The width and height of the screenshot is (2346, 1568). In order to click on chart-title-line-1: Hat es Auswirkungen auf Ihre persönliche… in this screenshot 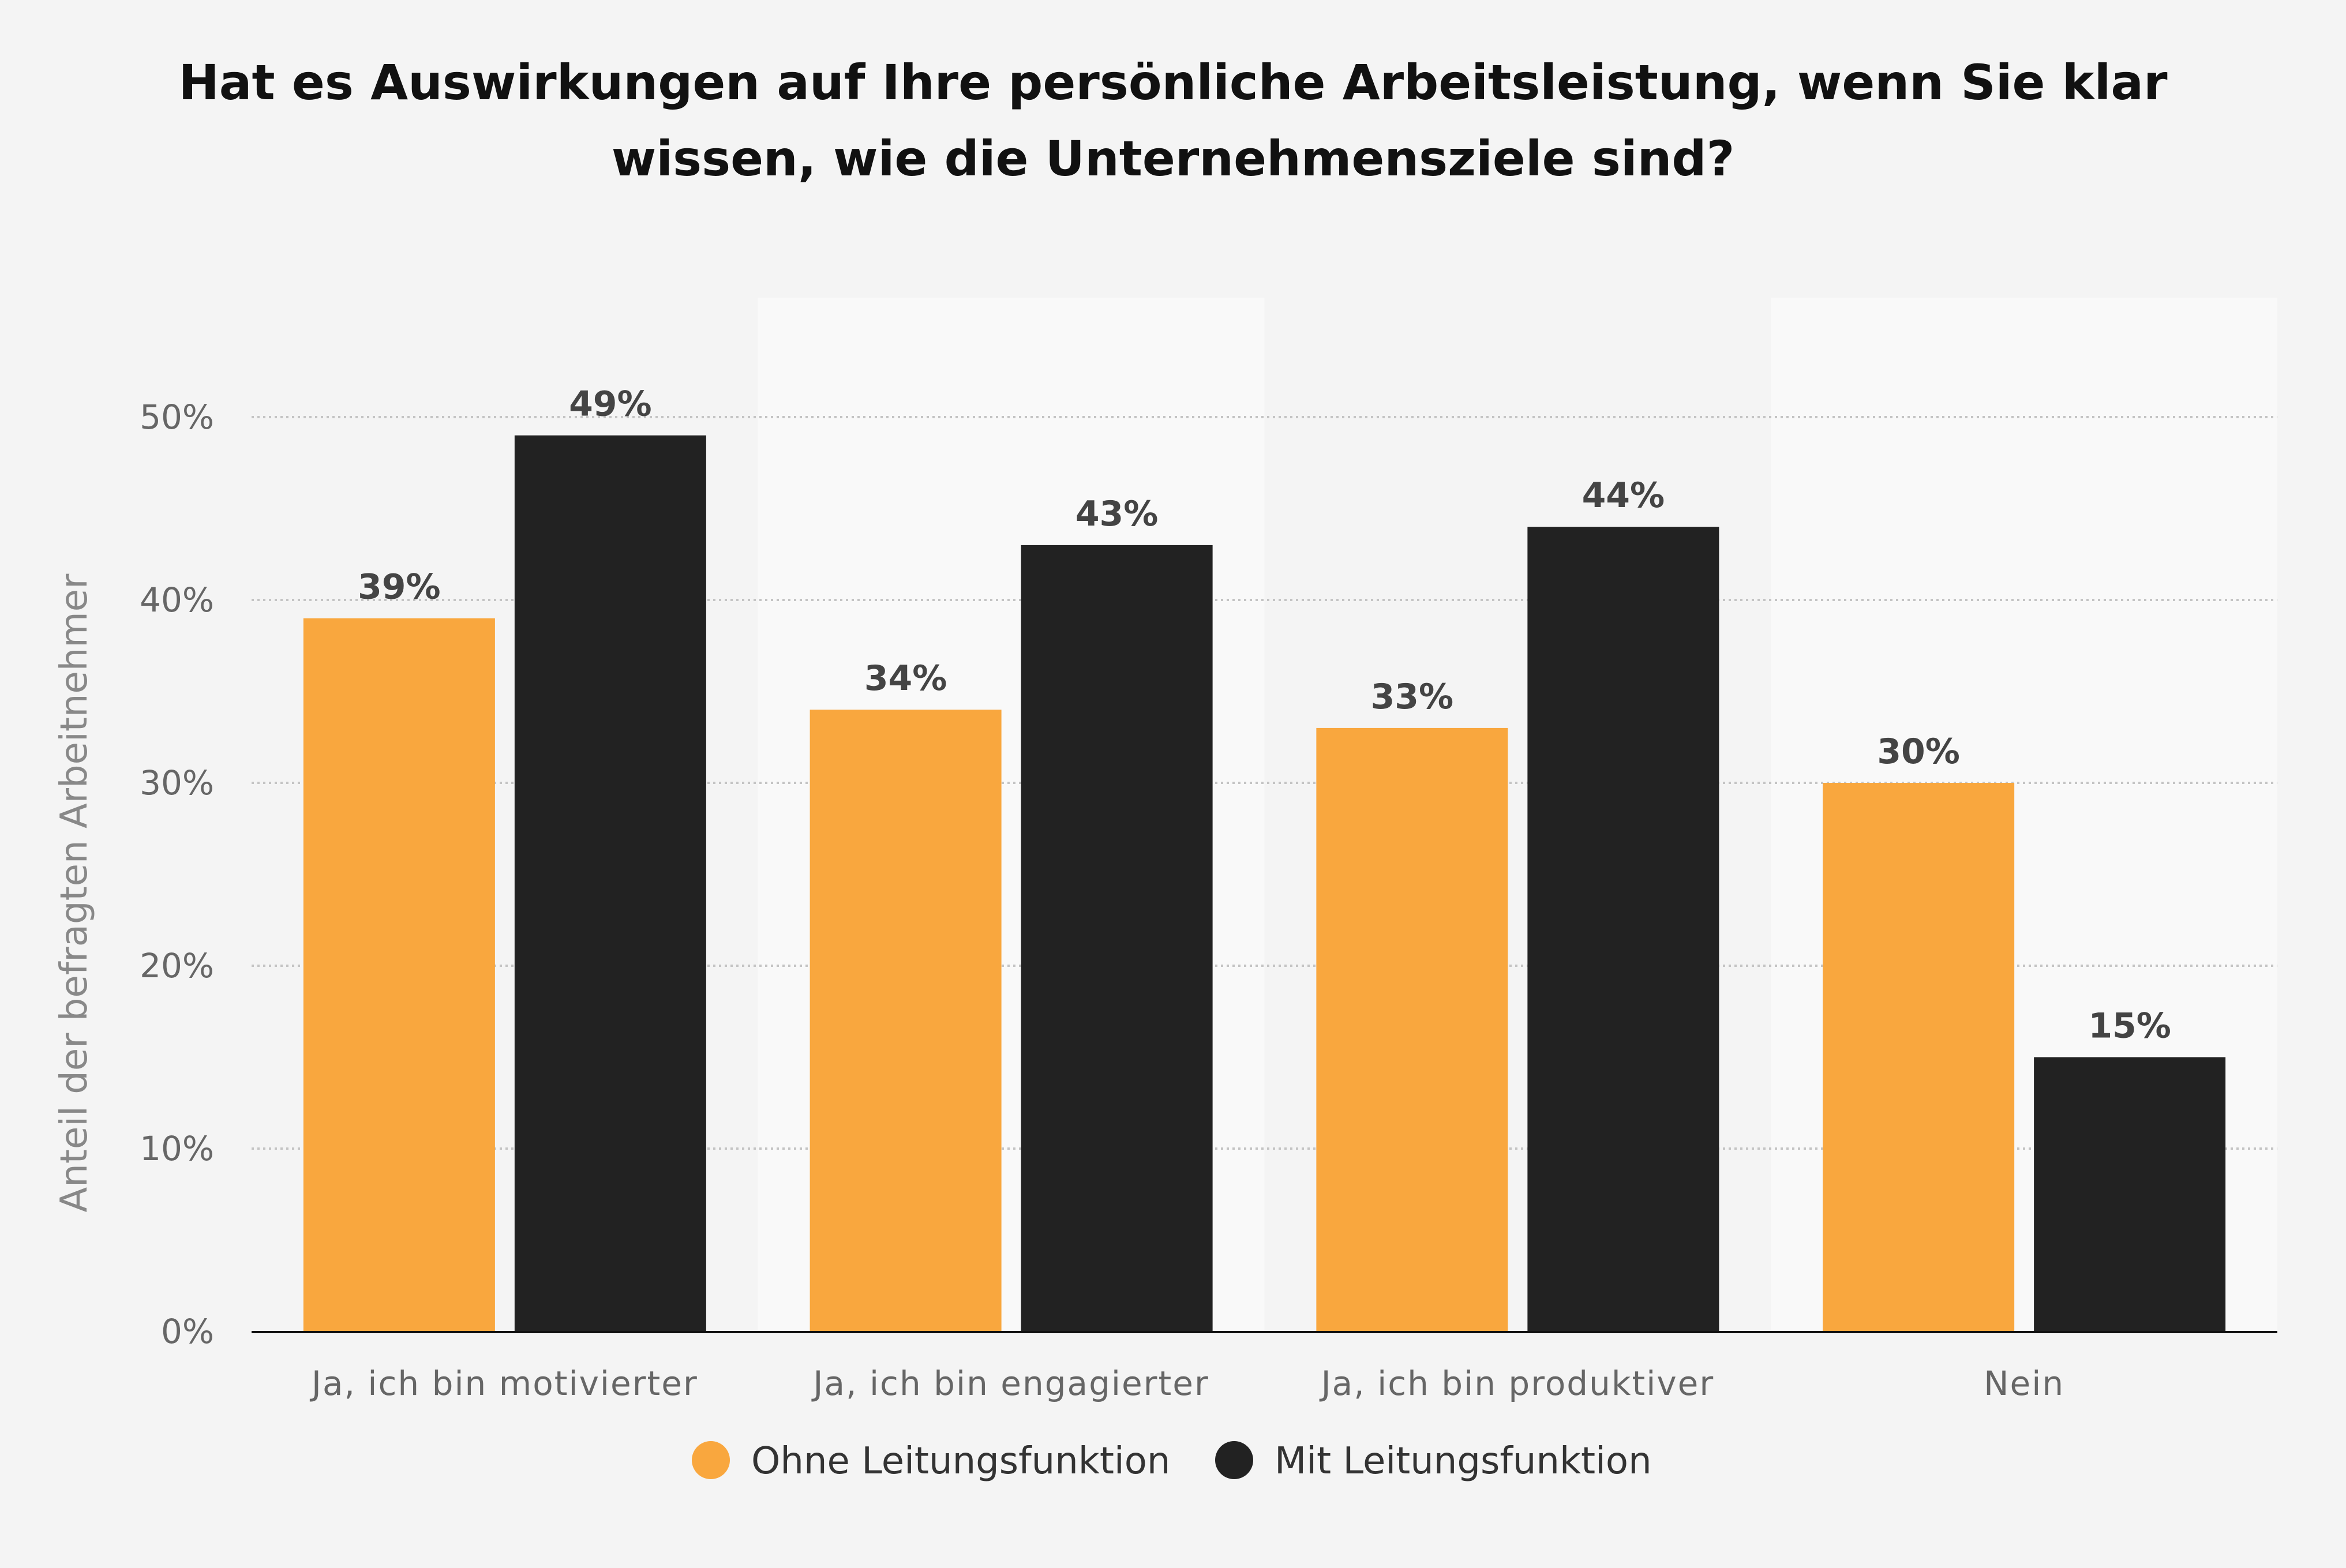, I will do `click(1173, 82)`.